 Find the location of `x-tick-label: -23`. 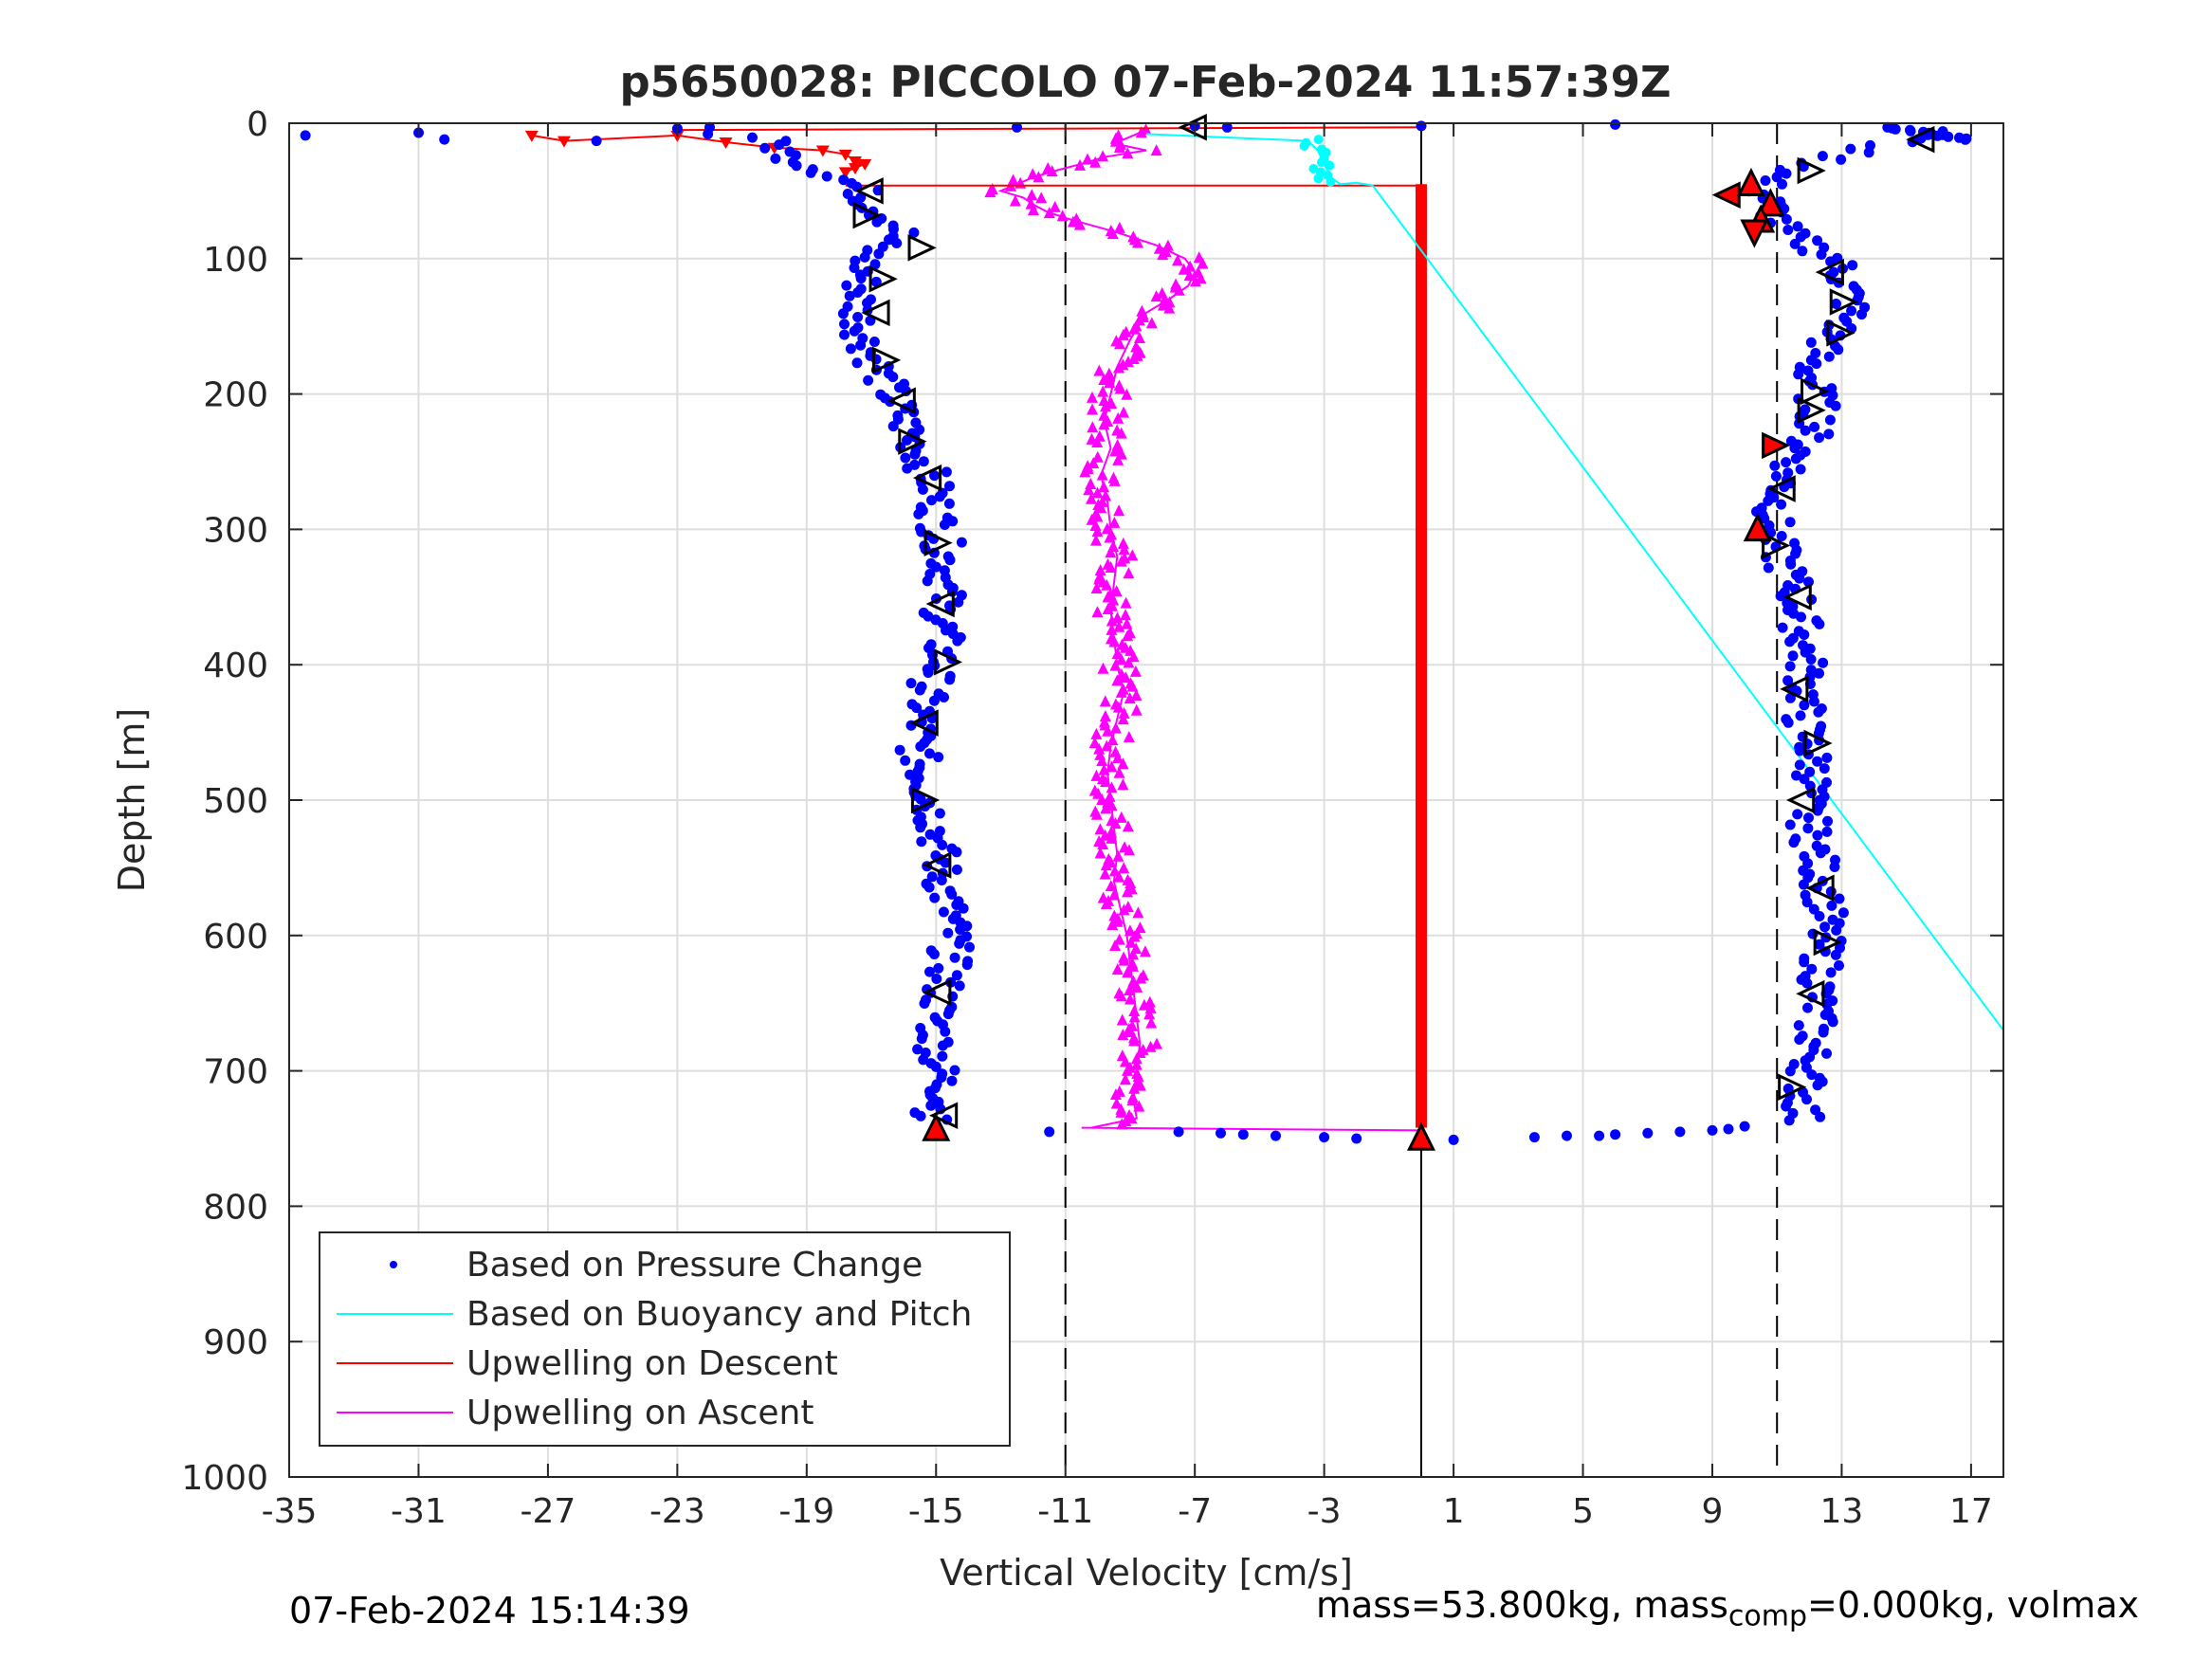

x-tick-label: -23 is located at coordinates (677, 1511).